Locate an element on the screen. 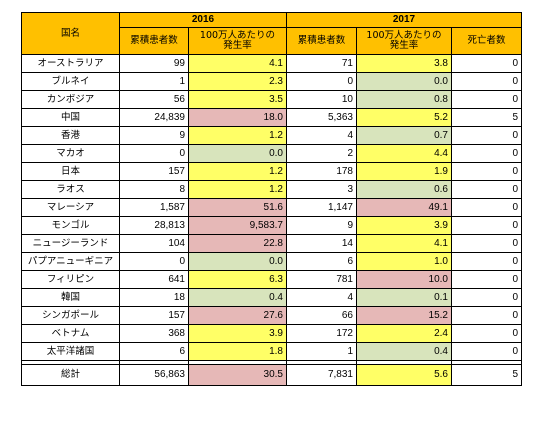  rate-2016-cell: 27.6 is located at coordinates (237, 315).